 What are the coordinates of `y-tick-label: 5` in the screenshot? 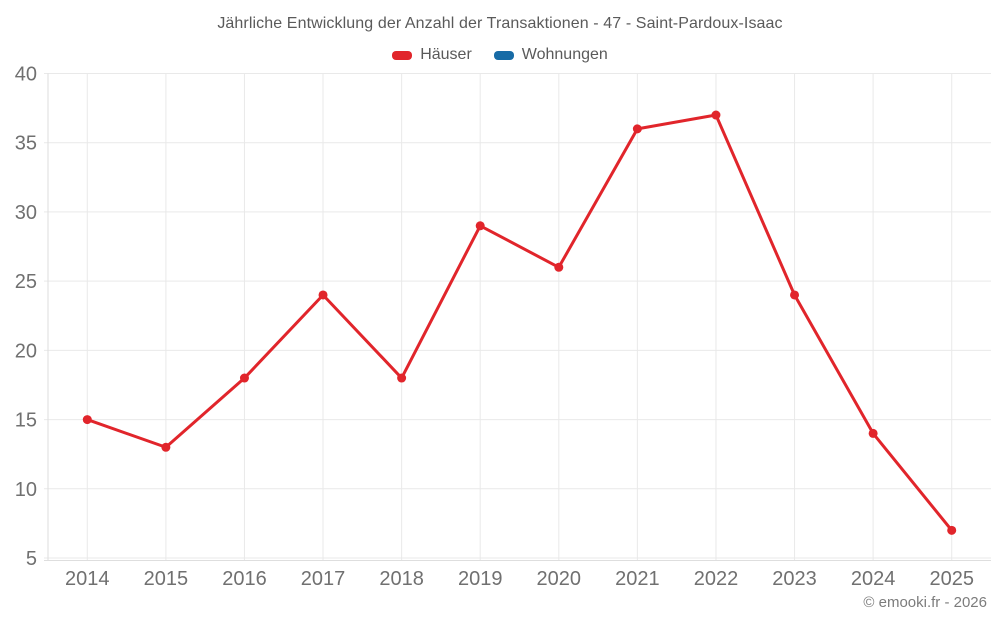 It's located at (31, 559).